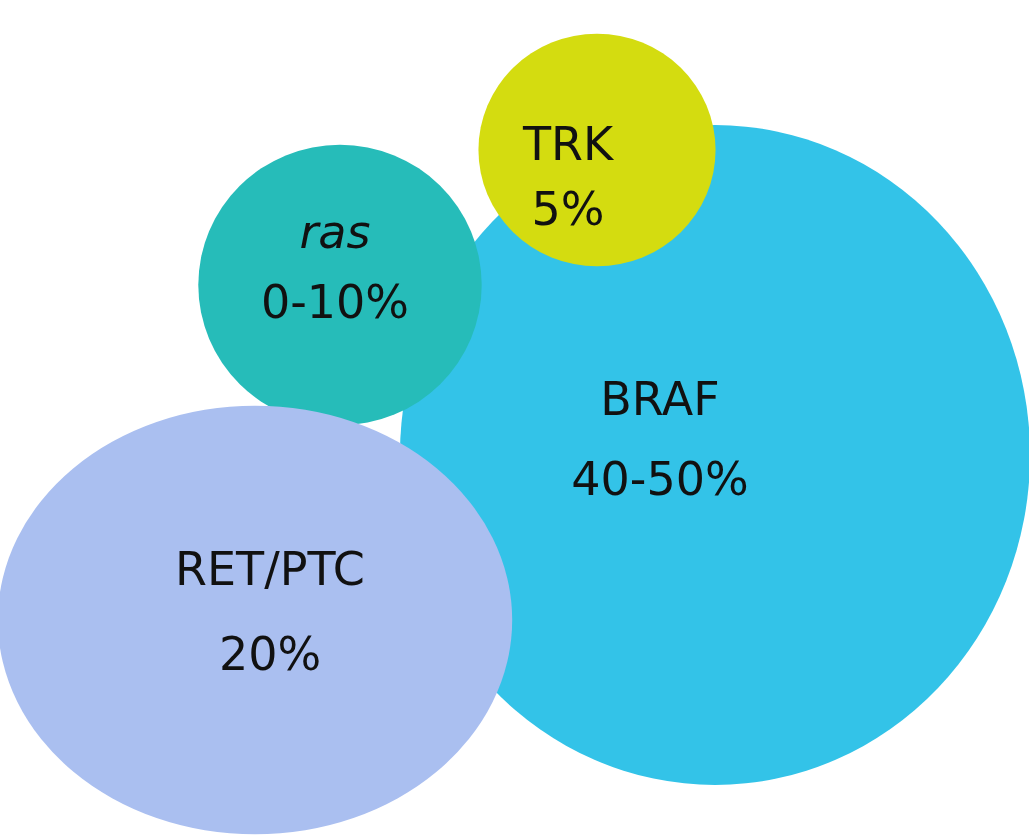  Describe the element at coordinates (660, 399) in the screenshot. I see `category-label: BRAF` at that location.